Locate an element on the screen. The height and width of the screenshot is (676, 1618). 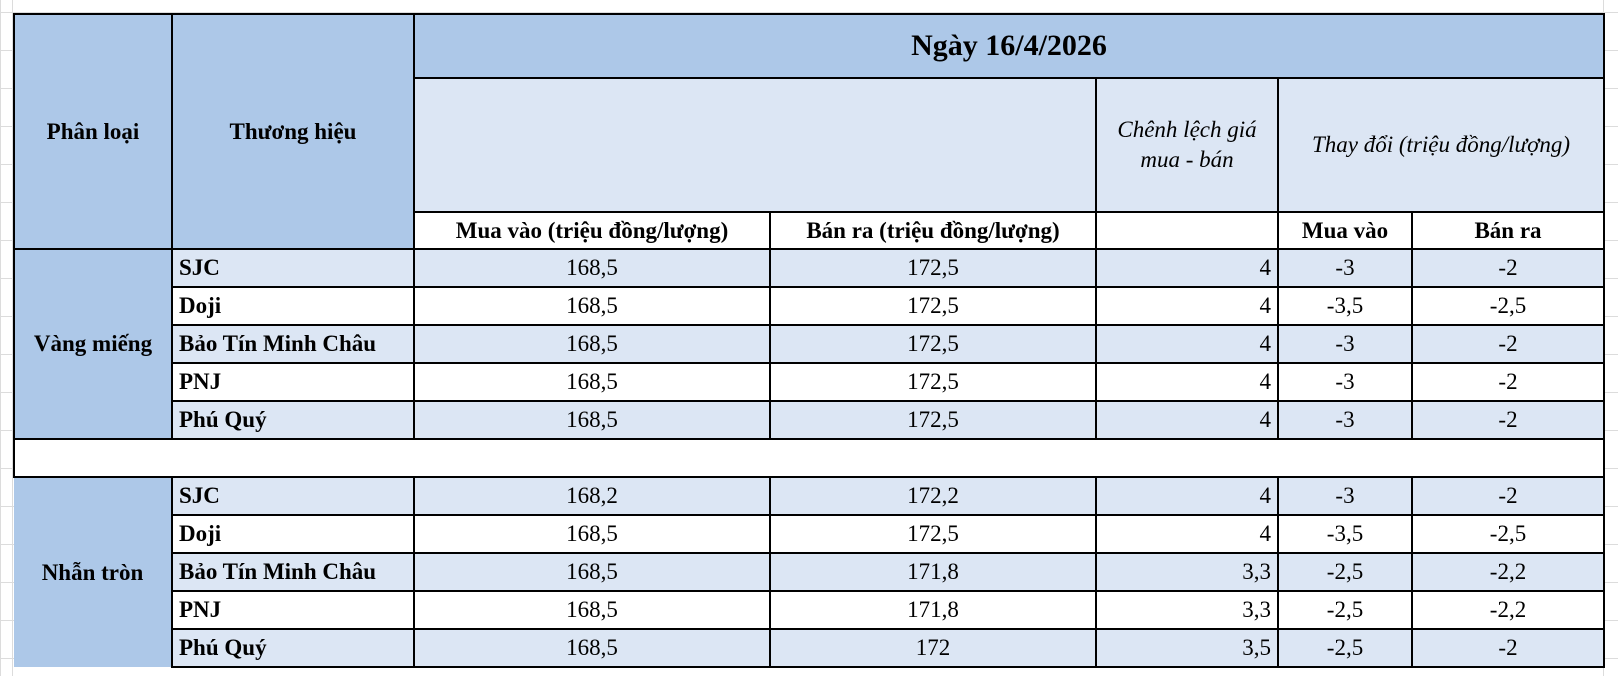
header-change-buy: Mua vào is located at coordinates (1345, 230).